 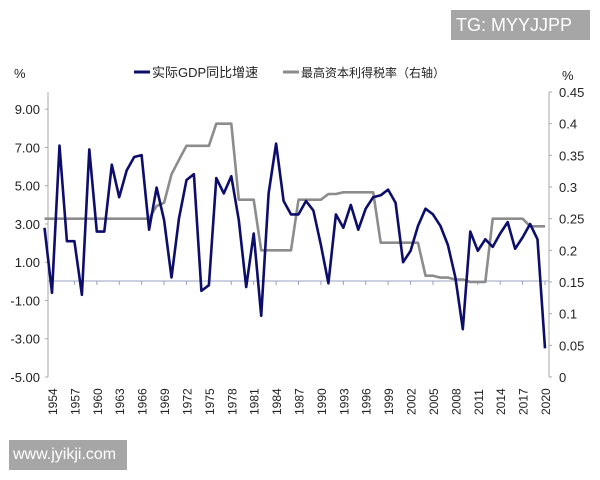 What do you see at coordinates (479, 402) in the screenshot?
I see `x-tick-label: 2011` at bounding box center [479, 402].